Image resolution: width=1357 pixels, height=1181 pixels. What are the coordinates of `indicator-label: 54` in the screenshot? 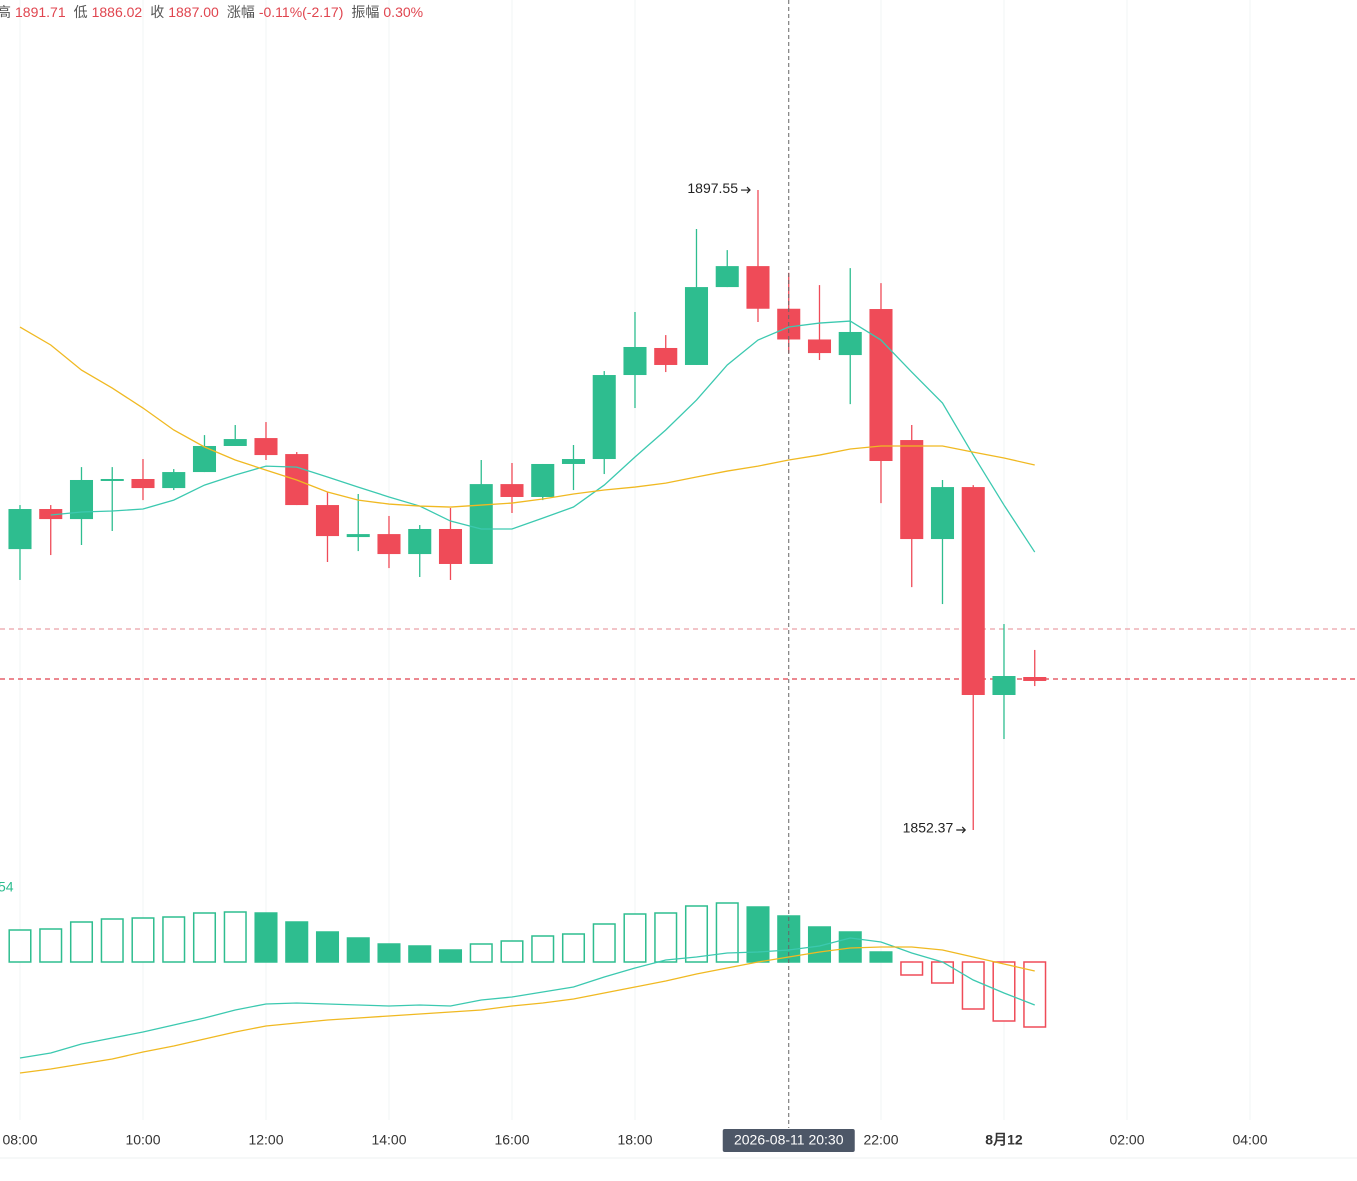 It's located at (7, 887).